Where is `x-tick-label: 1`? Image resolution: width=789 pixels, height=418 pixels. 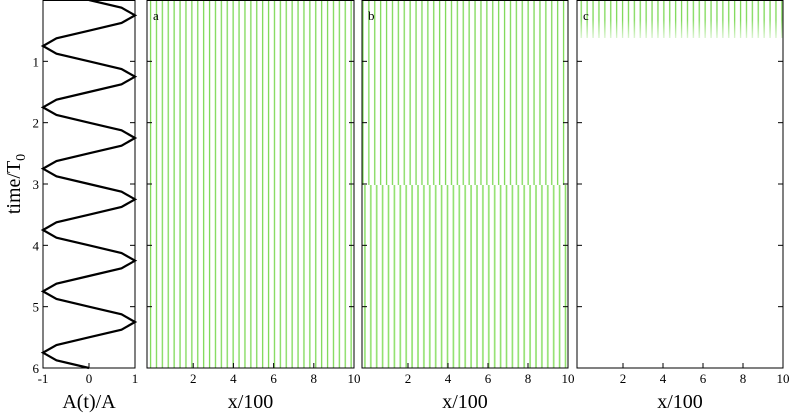
x-tick-label: 1 is located at coordinates (135, 378).